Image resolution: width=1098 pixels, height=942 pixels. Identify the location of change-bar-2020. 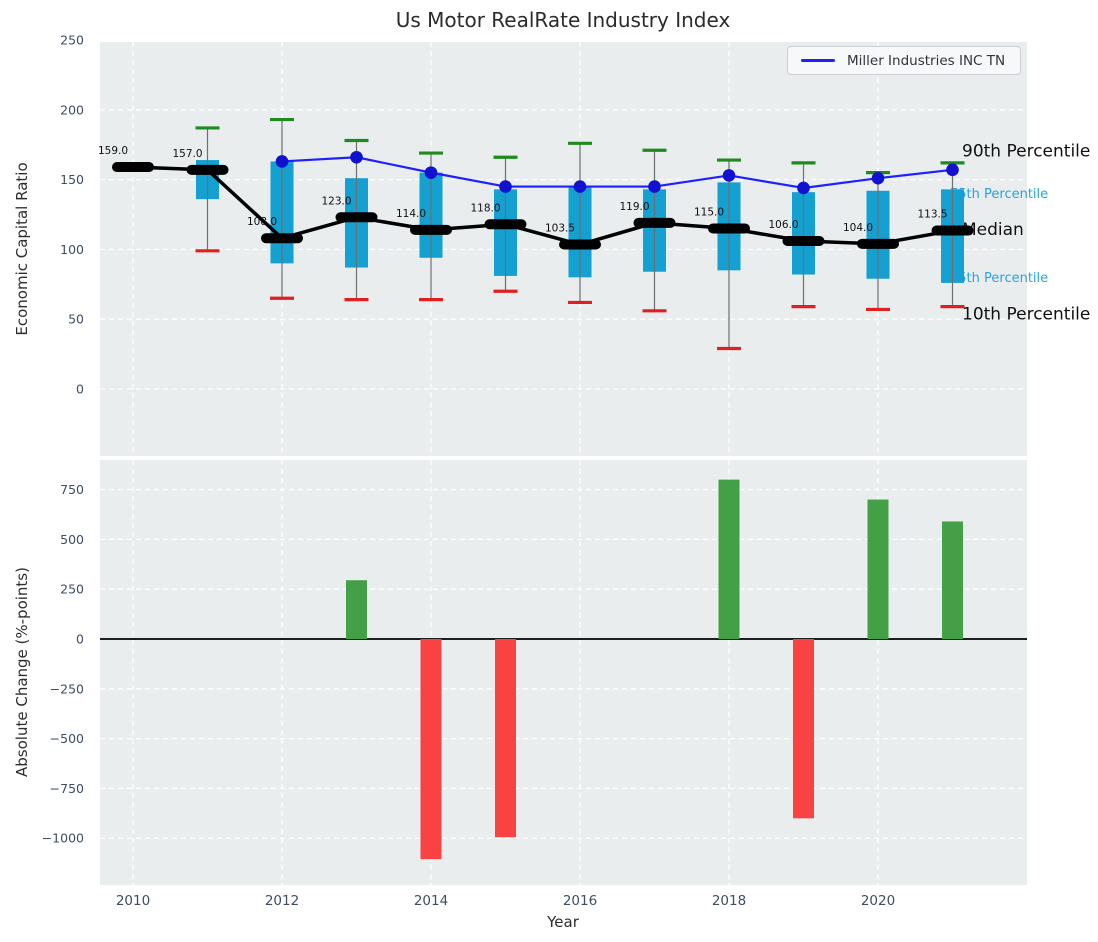
(878, 569).